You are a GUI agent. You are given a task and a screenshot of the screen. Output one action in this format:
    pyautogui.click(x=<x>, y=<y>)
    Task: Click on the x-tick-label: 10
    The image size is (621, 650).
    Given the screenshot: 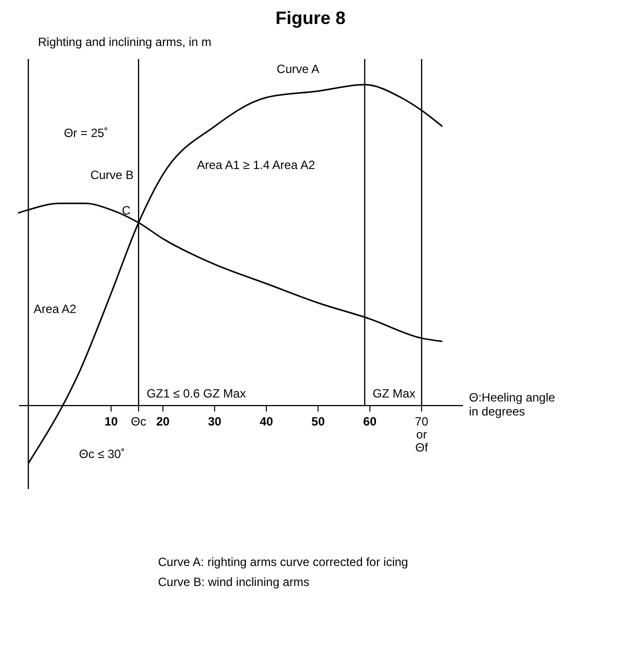 What is the action you would take?
    pyautogui.click(x=111, y=421)
    